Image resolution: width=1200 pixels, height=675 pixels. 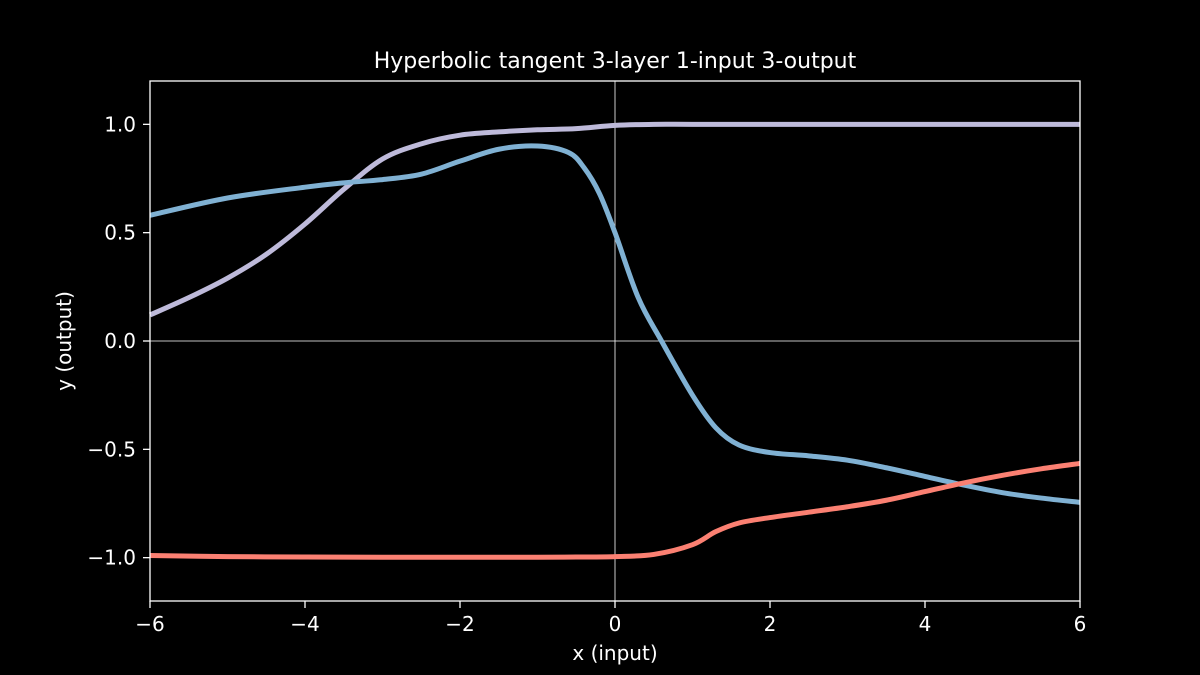 I want to click on x-tick-label: 0, so click(x=615, y=624).